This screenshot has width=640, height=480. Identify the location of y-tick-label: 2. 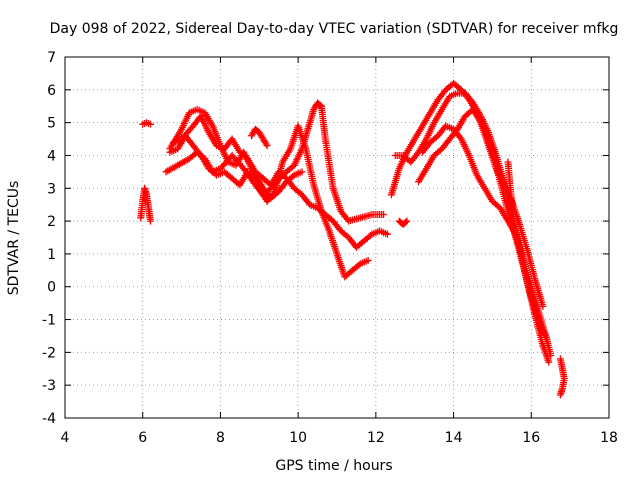
(51, 222).